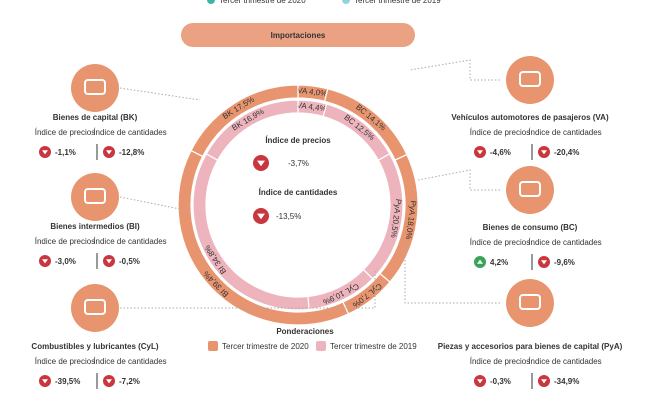 The height and width of the screenshot is (402, 650). Describe the element at coordinates (500, 381) in the screenshot. I see `price-value: -0,3%` at that location.